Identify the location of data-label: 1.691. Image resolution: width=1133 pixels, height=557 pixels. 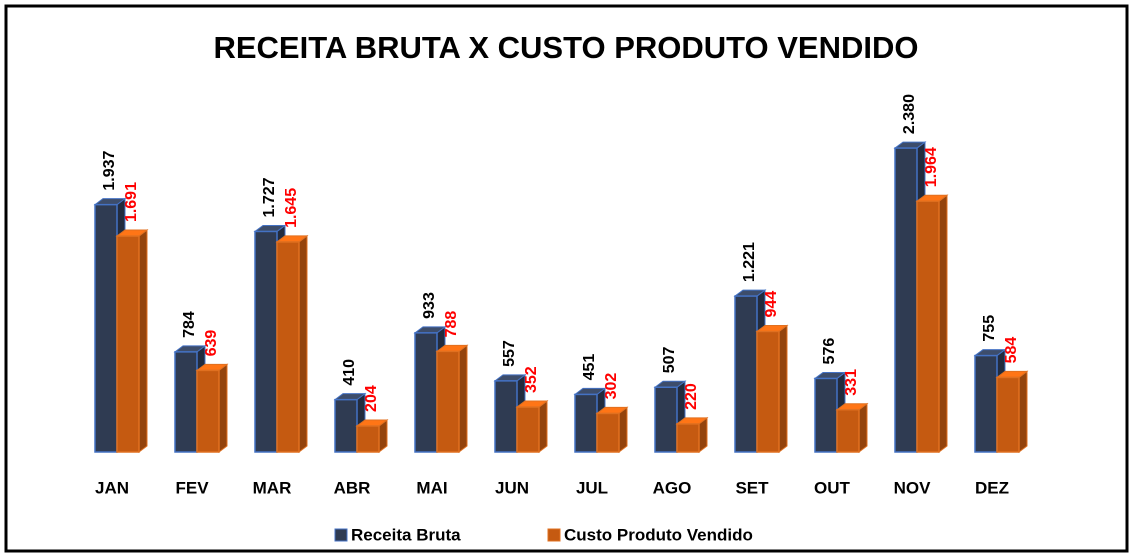
(131, 202).